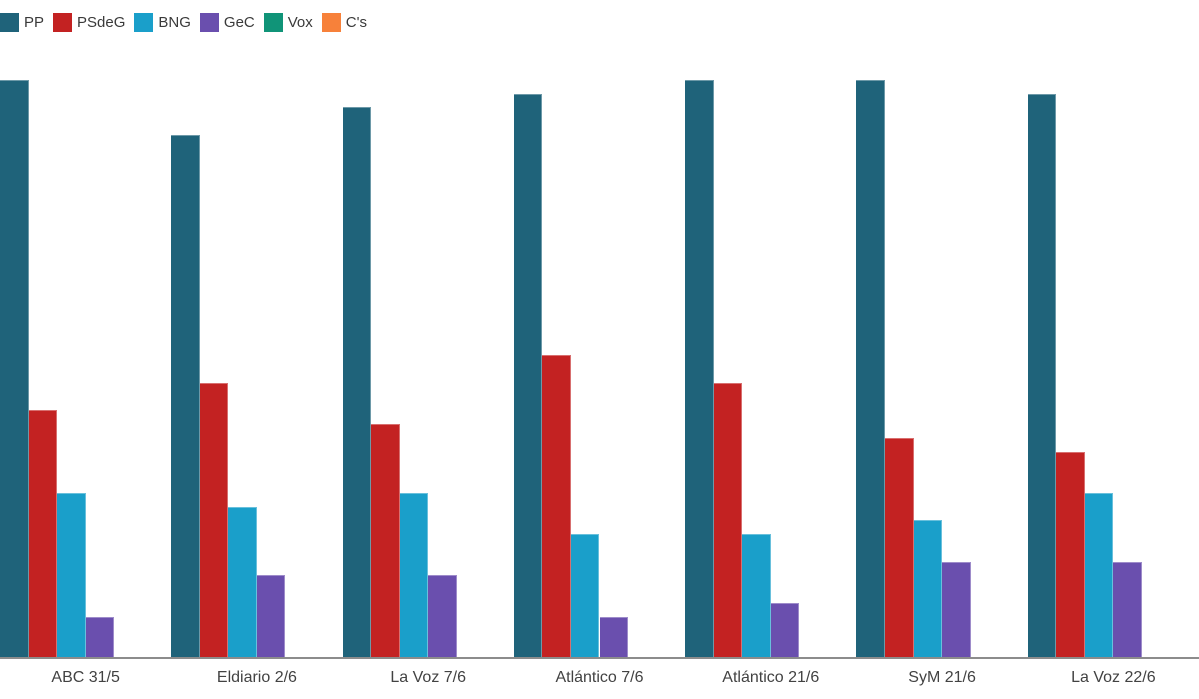 The image size is (1199, 699). What do you see at coordinates (771, 677) in the screenshot?
I see `x-axis-label: Atlántico 21/6` at bounding box center [771, 677].